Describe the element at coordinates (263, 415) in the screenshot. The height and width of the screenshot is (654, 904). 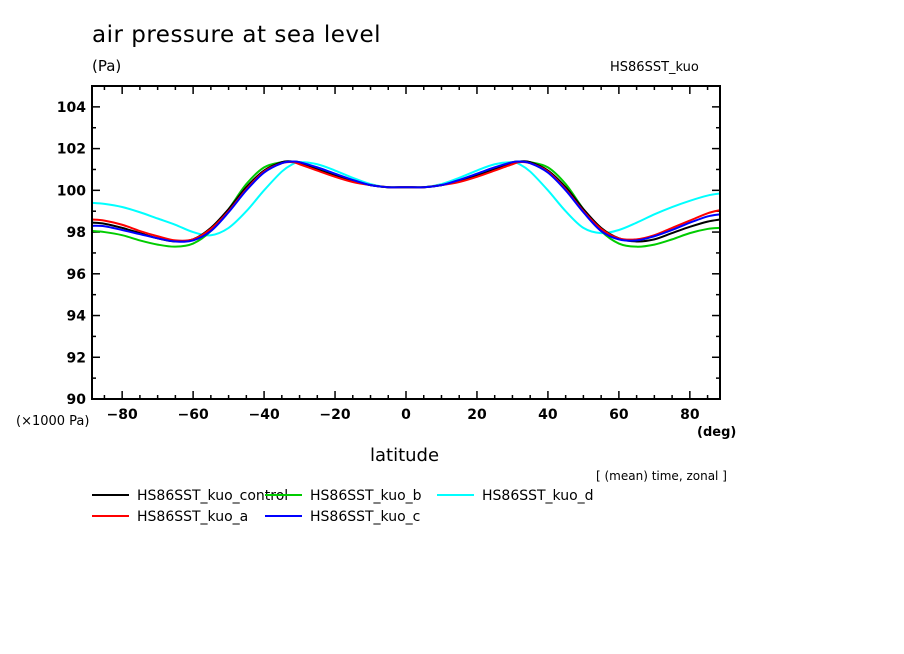
I see `x-tick-label: −40` at that location.